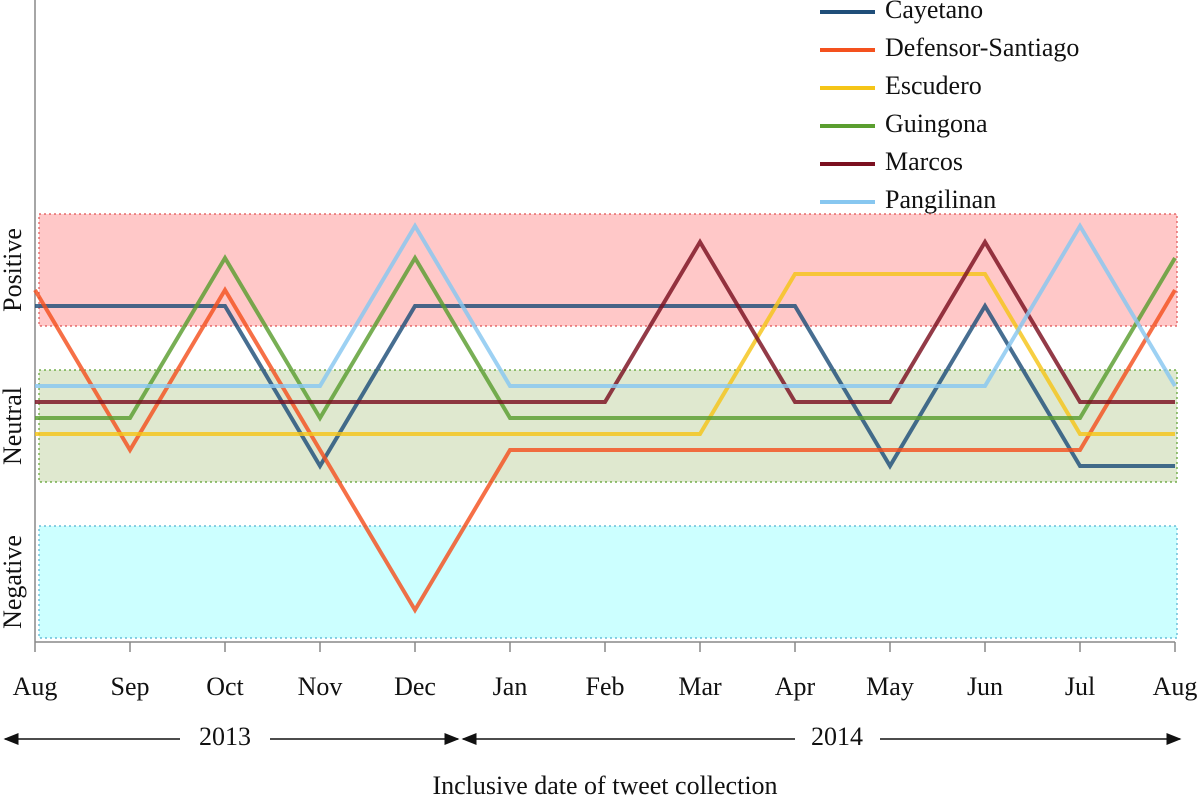 This screenshot has height=799, width=1200. Describe the element at coordinates (320, 686) in the screenshot. I see `x-tick-label: Nov` at that location.